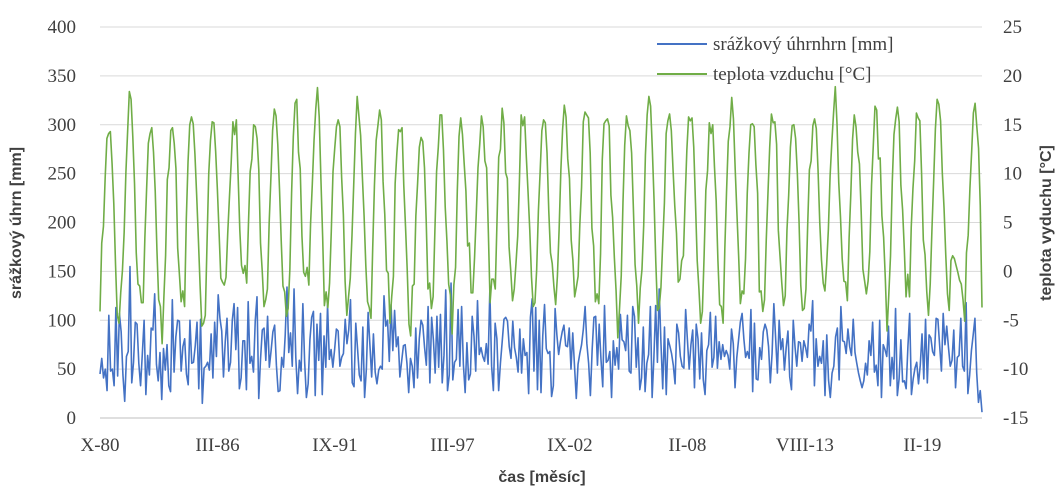  I want to click on y-right-tick-label: -5, so click(1011, 320).